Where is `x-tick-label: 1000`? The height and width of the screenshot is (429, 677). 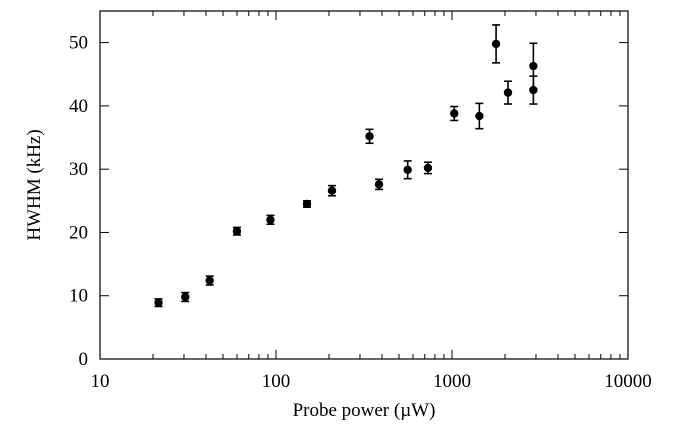
x-tick-label: 1000 is located at coordinates (452, 381).